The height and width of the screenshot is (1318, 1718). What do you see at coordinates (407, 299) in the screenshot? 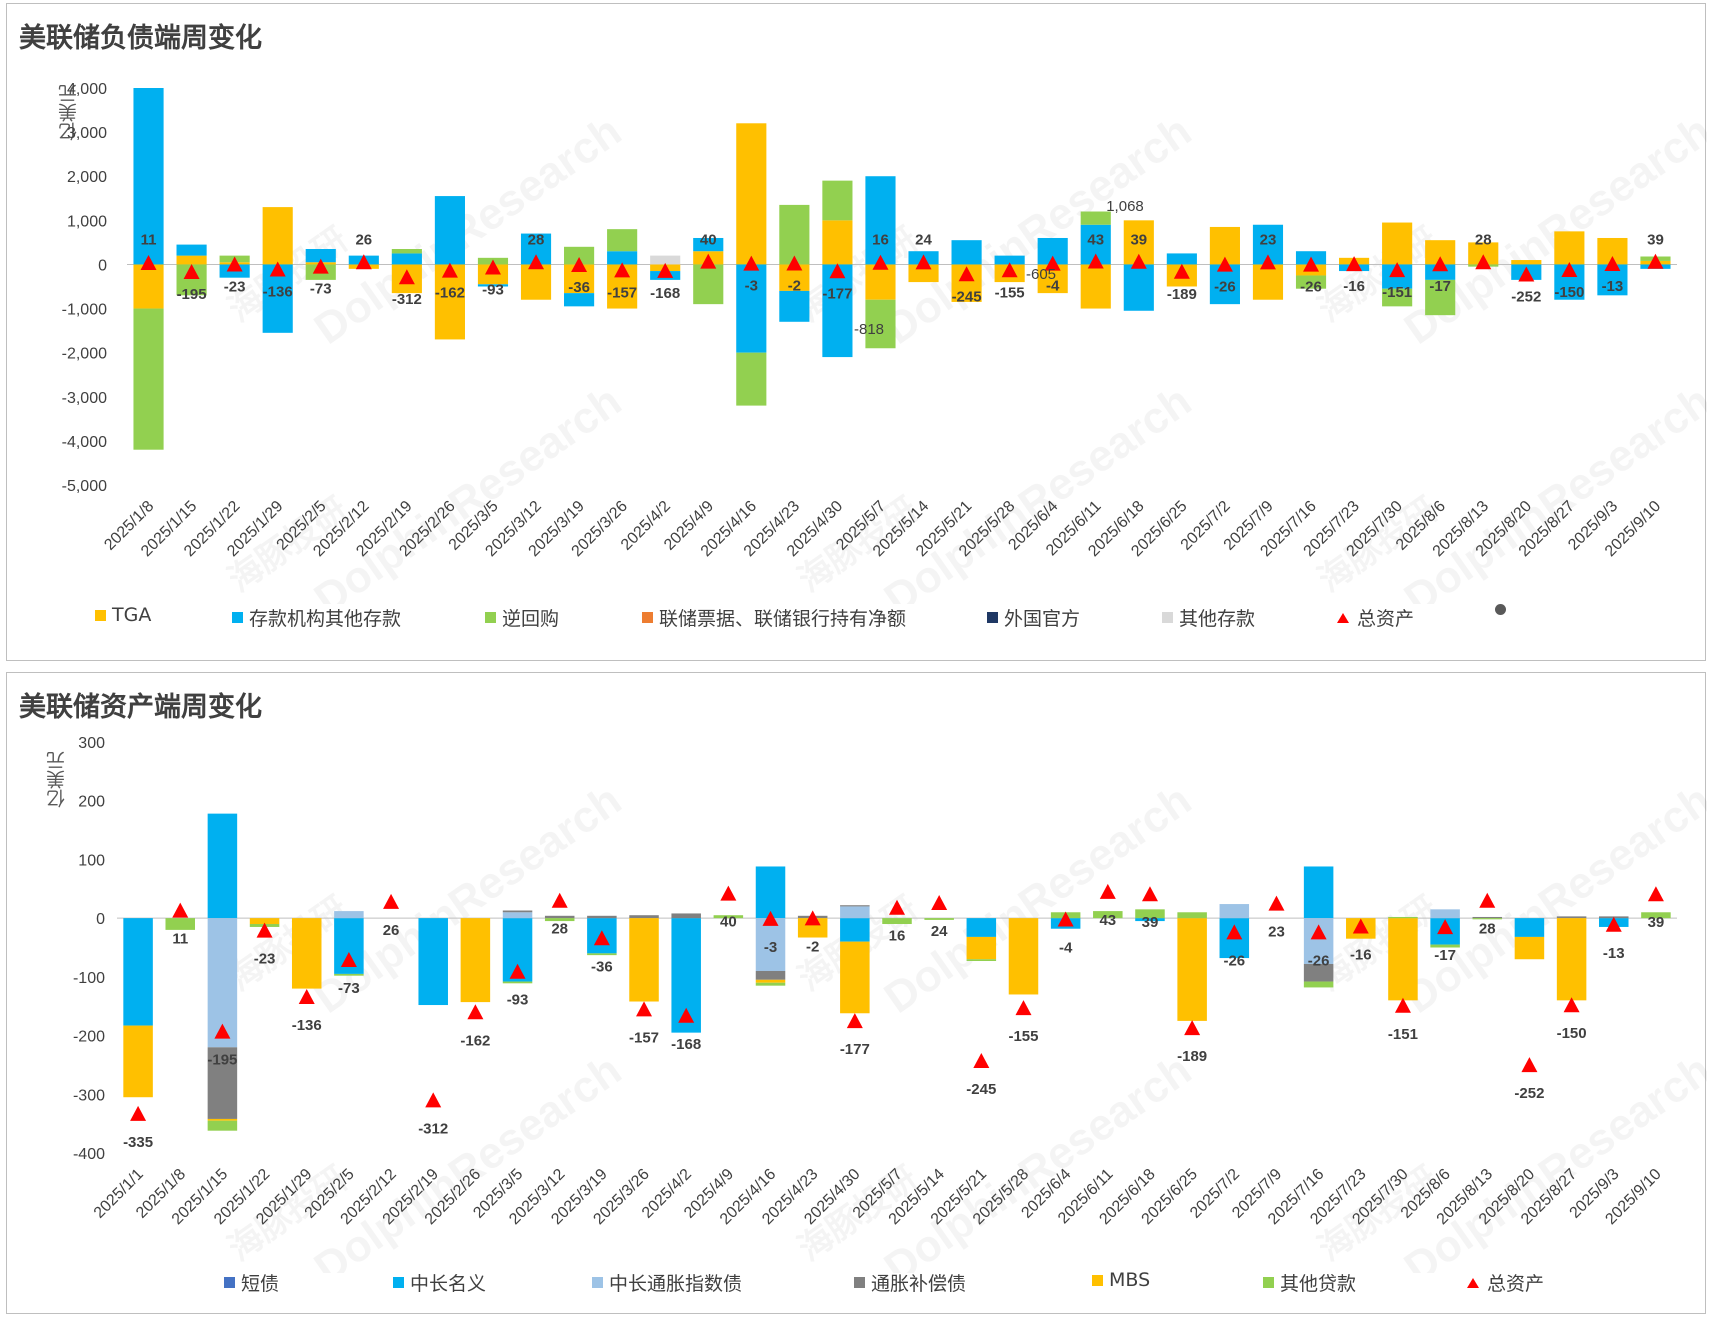
I see `data-label: -312` at bounding box center [407, 299].